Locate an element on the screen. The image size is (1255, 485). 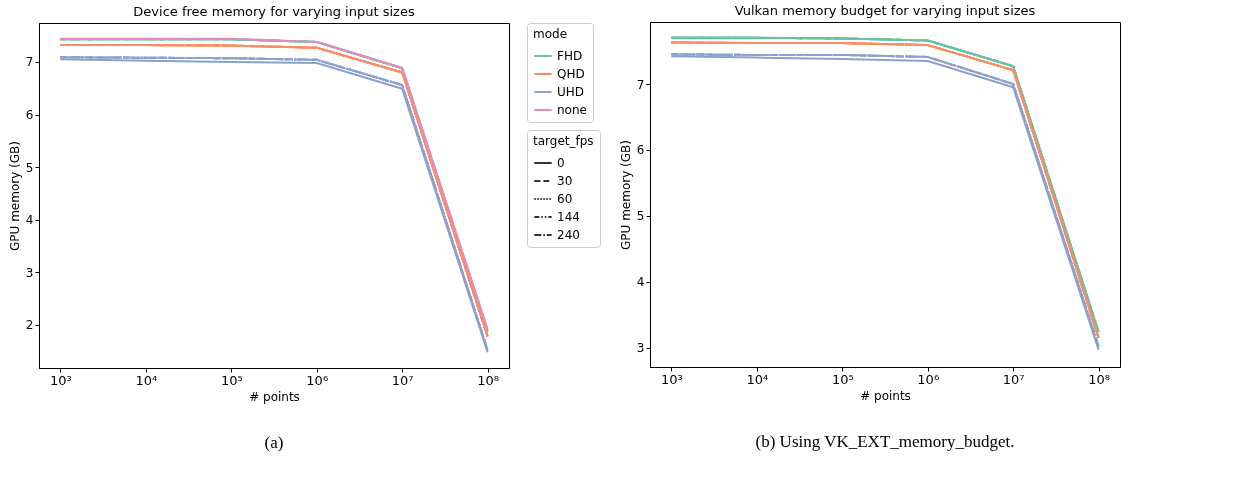
legend-label: FHD is located at coordinates (570, 56).